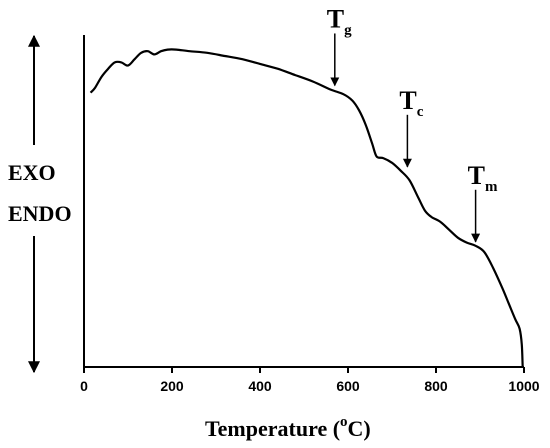 The image size is (550, 448). I want to click on exo-label: EXO, so click(32, 172).